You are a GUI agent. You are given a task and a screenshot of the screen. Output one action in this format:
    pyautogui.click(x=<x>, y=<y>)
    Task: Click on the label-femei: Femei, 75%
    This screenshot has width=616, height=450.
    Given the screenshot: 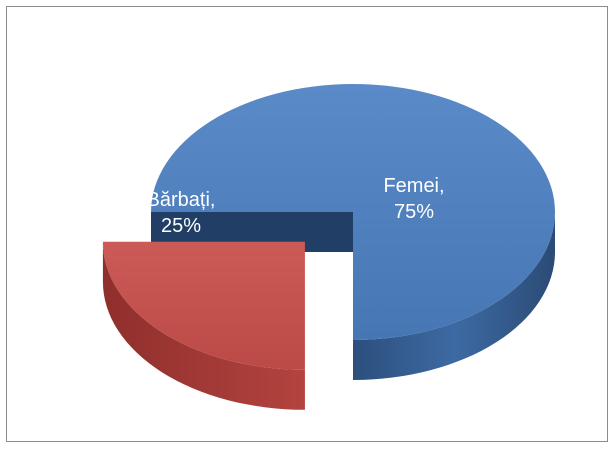 What is the action you would take?
    pyautogui.click(x=413, y=199)
    